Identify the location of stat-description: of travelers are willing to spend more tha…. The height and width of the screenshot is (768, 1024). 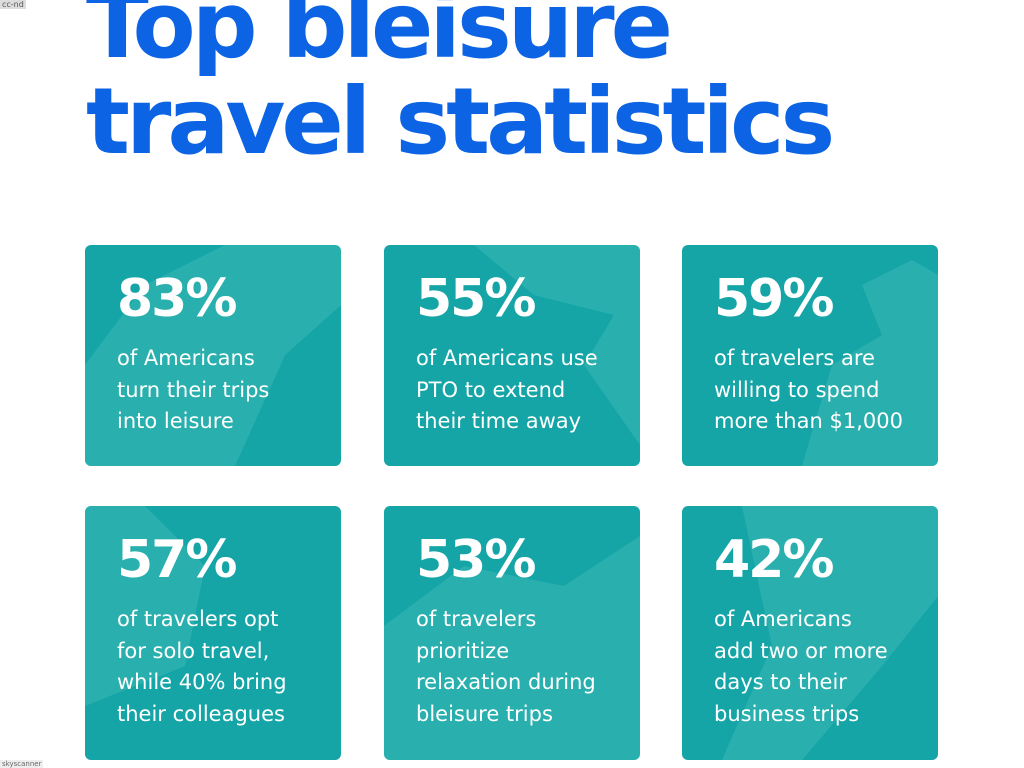
(808, 390).